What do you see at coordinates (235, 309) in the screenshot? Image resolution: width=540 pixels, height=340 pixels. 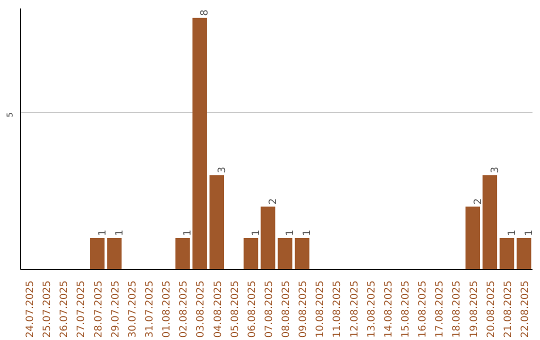 I see `x-tick-label: 05.08.2025` at bounding box center [235, 309].